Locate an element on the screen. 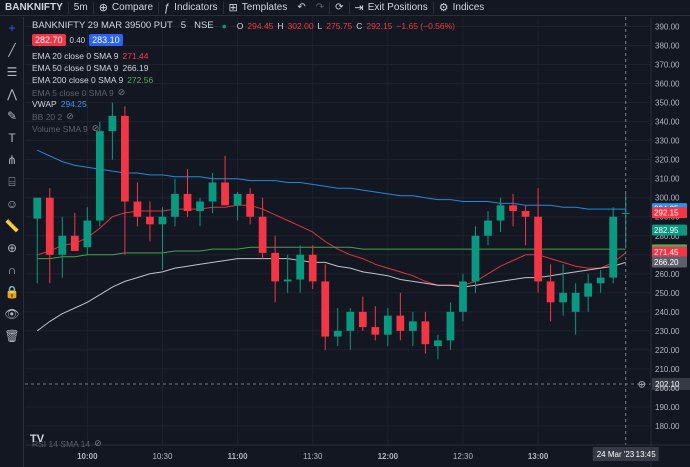 Image resolution: width=690 pixels, height=467 pixels. indices-label: Indices is located at coordinates (468, 7).